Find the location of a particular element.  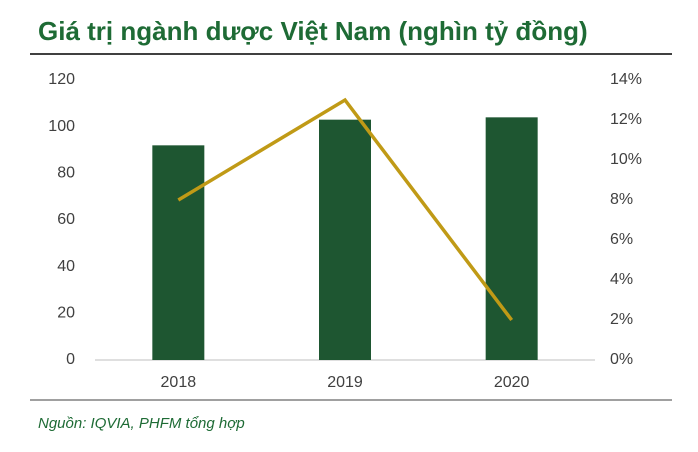

y2-tick-label: 0% is located at coordinates (621, 359).